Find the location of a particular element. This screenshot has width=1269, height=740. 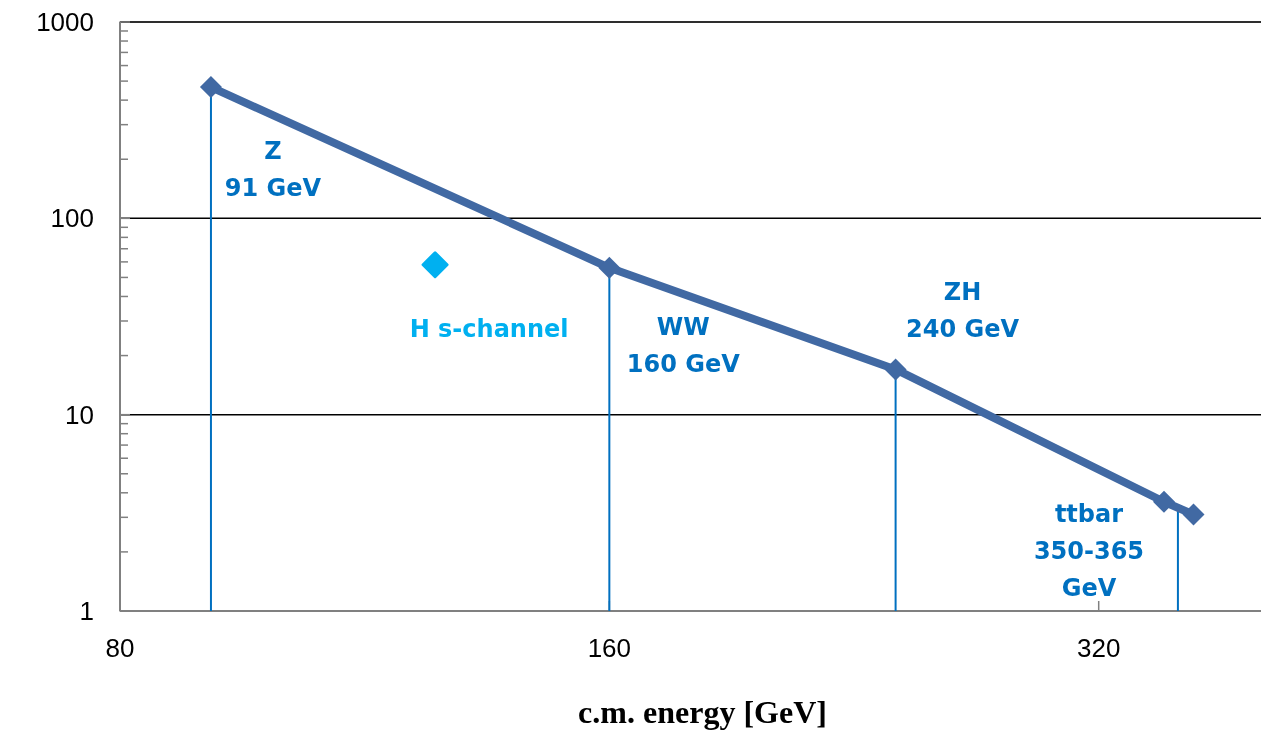

x-tick-label: 80 is located at coordinates (120, 648).